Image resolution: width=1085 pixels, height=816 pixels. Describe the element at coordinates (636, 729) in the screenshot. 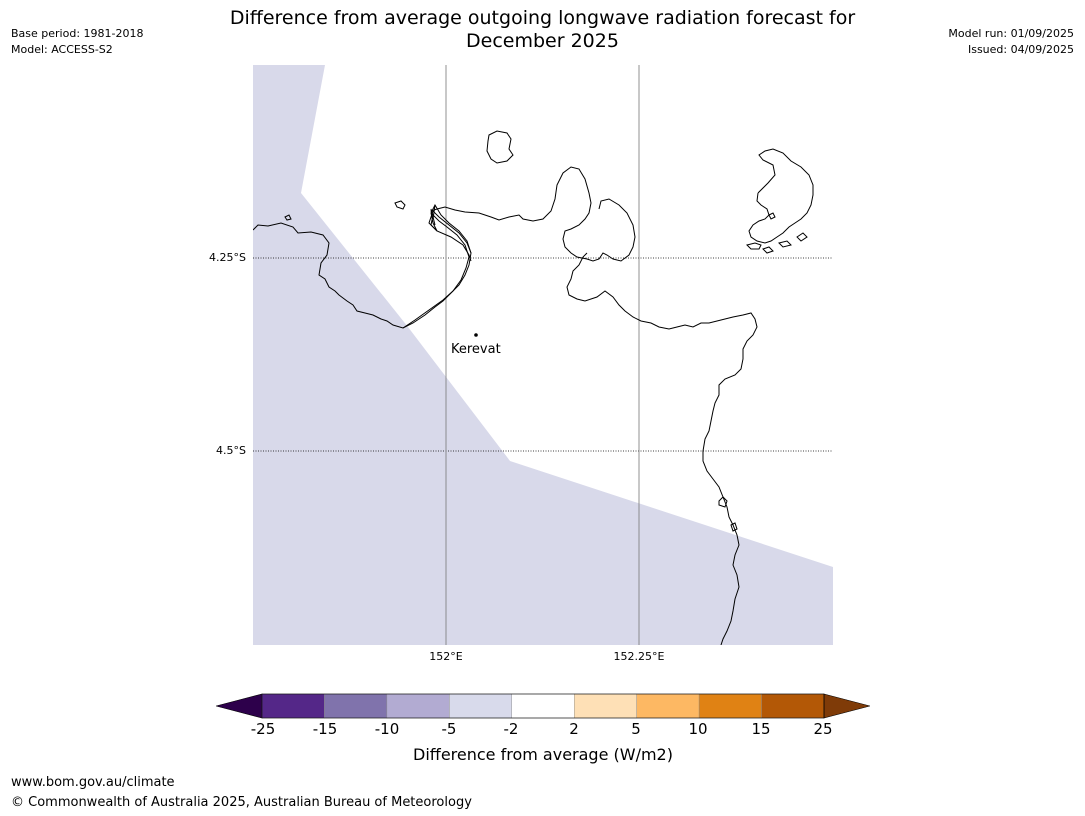

I see `colorbar-tick: 5` at that location.